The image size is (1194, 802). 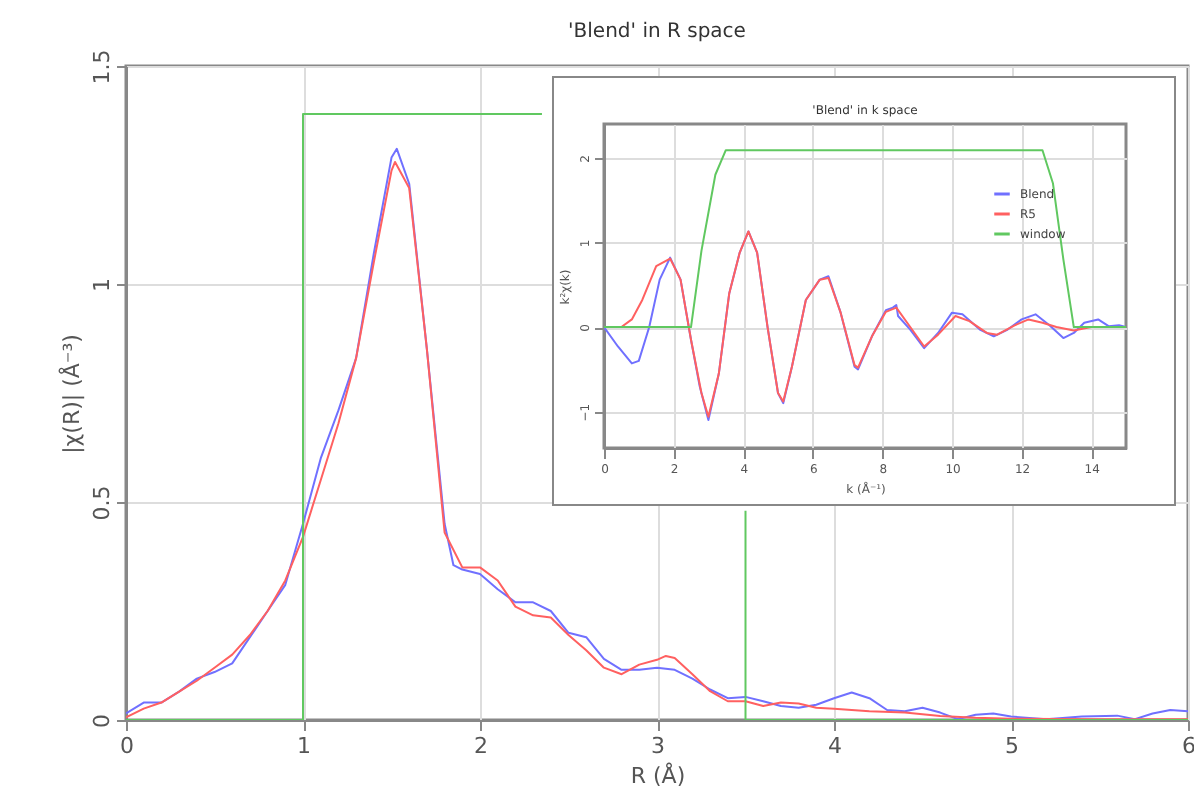 I want to click on y-tick-label: 0, so click(x=102, y=721).